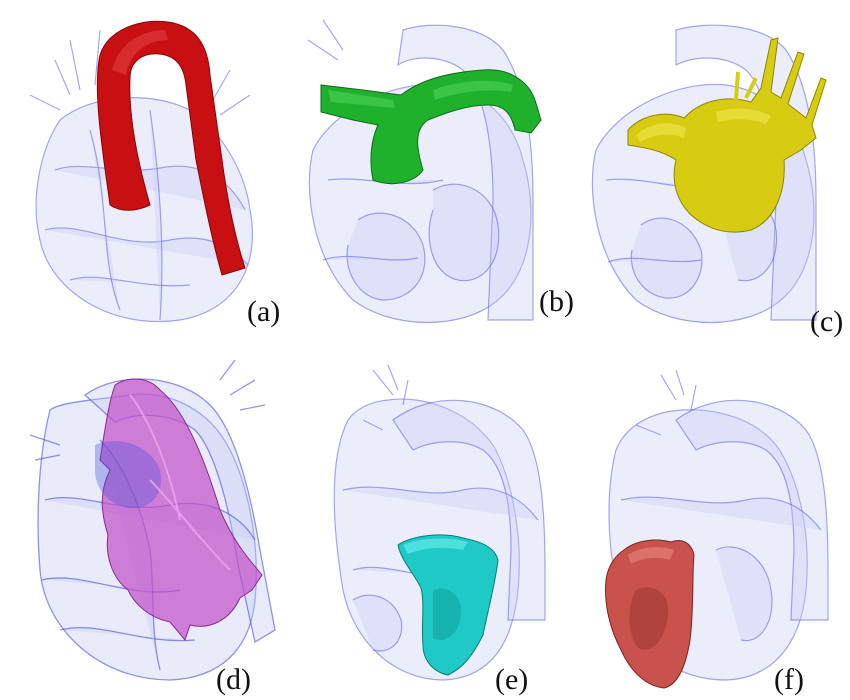 Image resolution: width=850 pixels, height=700 pixels. I want to click on panel-b-render, so click(424, 171).